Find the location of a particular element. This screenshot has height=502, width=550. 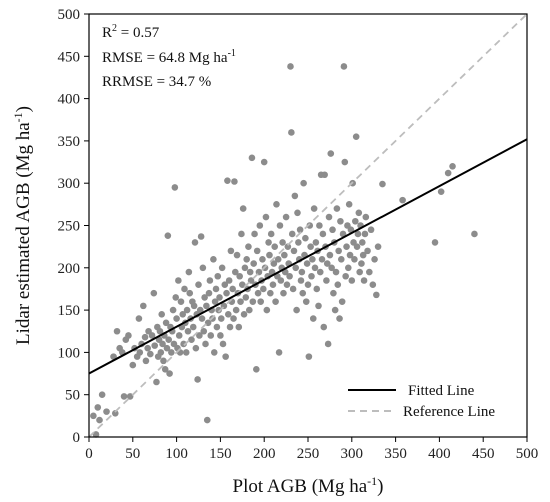

x-tick-label: 350 is located at coordinates (395, 454).